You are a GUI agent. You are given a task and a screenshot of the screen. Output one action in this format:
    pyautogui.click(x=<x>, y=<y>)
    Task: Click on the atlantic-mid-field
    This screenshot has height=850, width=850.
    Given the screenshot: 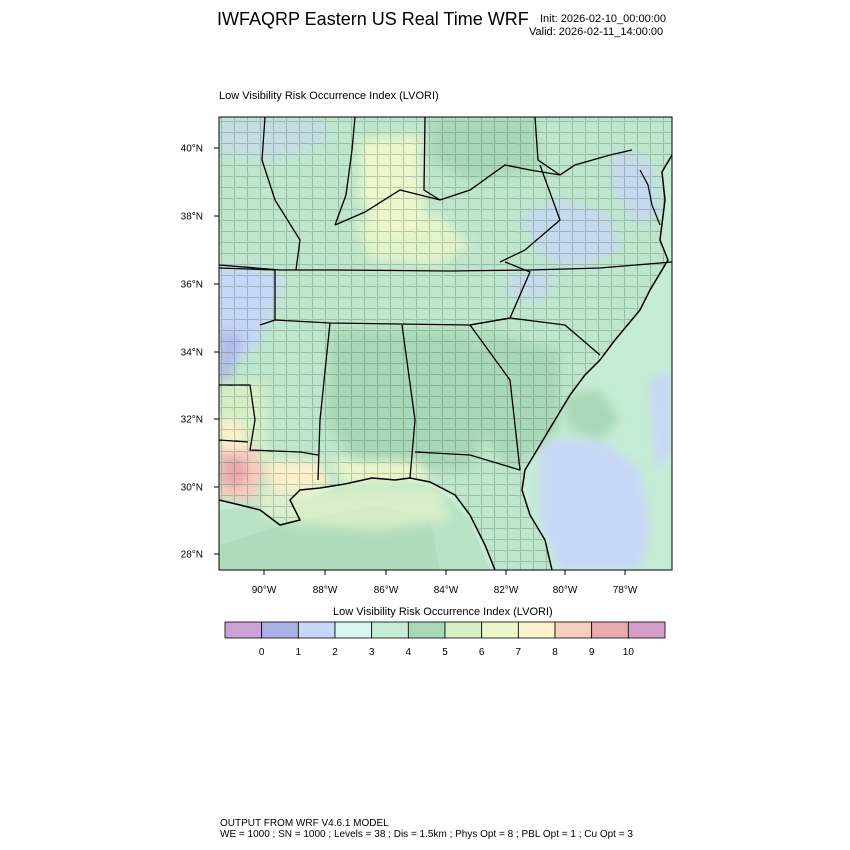 What is the action you would take?
    pyautogui.click(x=590, y=415)
    